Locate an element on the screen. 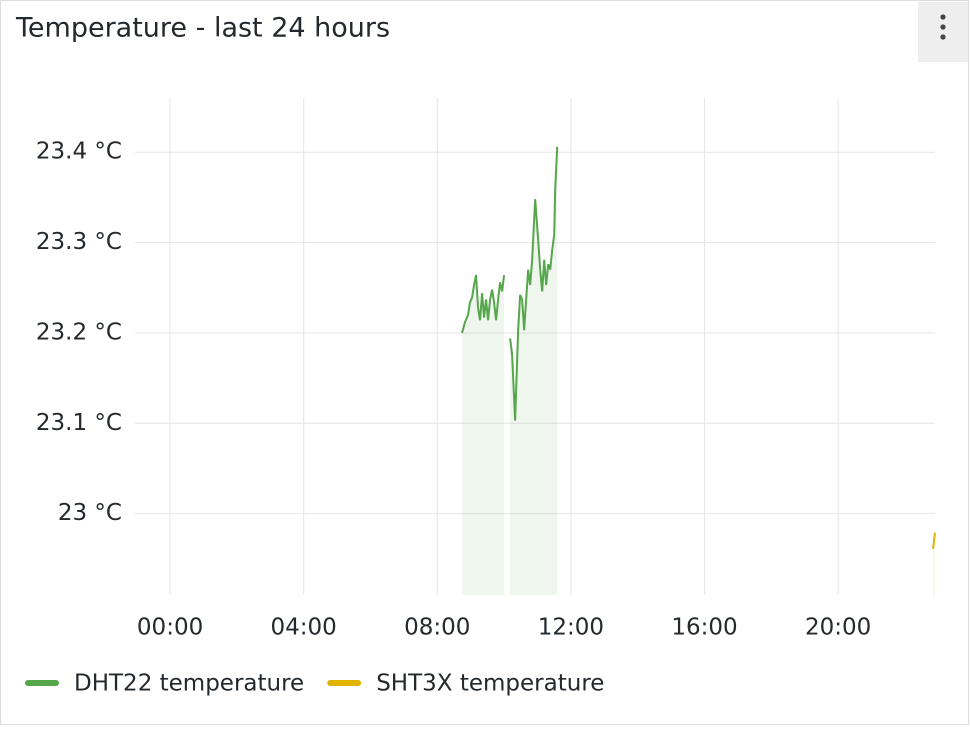 Image resolution: width=970 pixels, height=730 pixels. menu-button is located at coordinates (943, 32).